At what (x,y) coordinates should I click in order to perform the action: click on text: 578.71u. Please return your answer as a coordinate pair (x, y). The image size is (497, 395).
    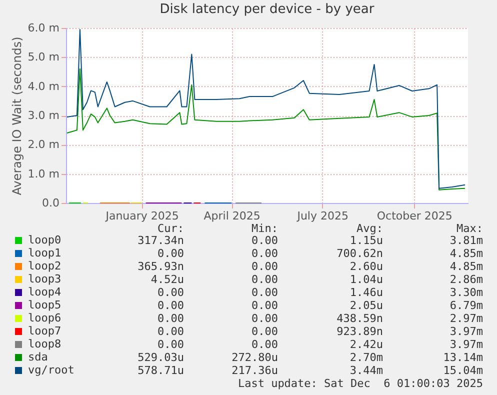
    Looking at the image, I should click on (161, 370).